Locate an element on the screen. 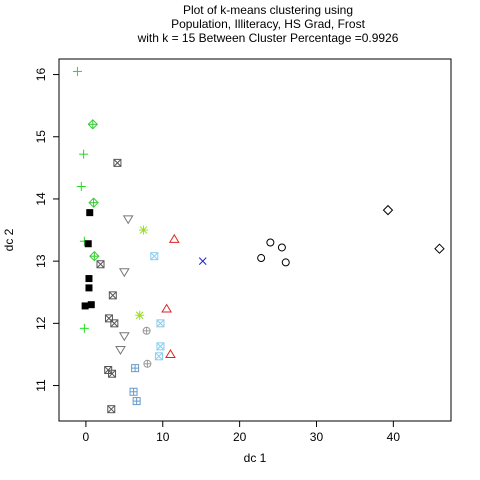 Image resolution: width=480 pixels, height=480 pixels. chart-title-line-2: Population, Illiteracy, HS Grad, Frost is located at coordinates (268, 24).